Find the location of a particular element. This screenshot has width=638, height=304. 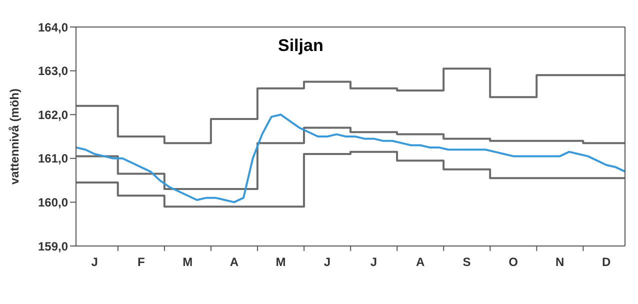

y-tick-label: 162,0 is located at coordinates (53, 115).